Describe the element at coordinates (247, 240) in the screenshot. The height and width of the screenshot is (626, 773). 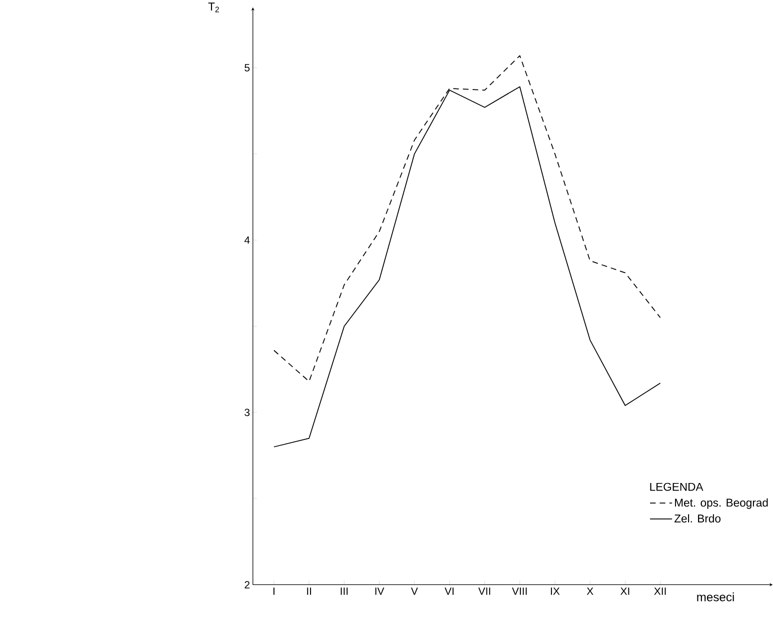
I see `y-tick-label: 4` at that location.